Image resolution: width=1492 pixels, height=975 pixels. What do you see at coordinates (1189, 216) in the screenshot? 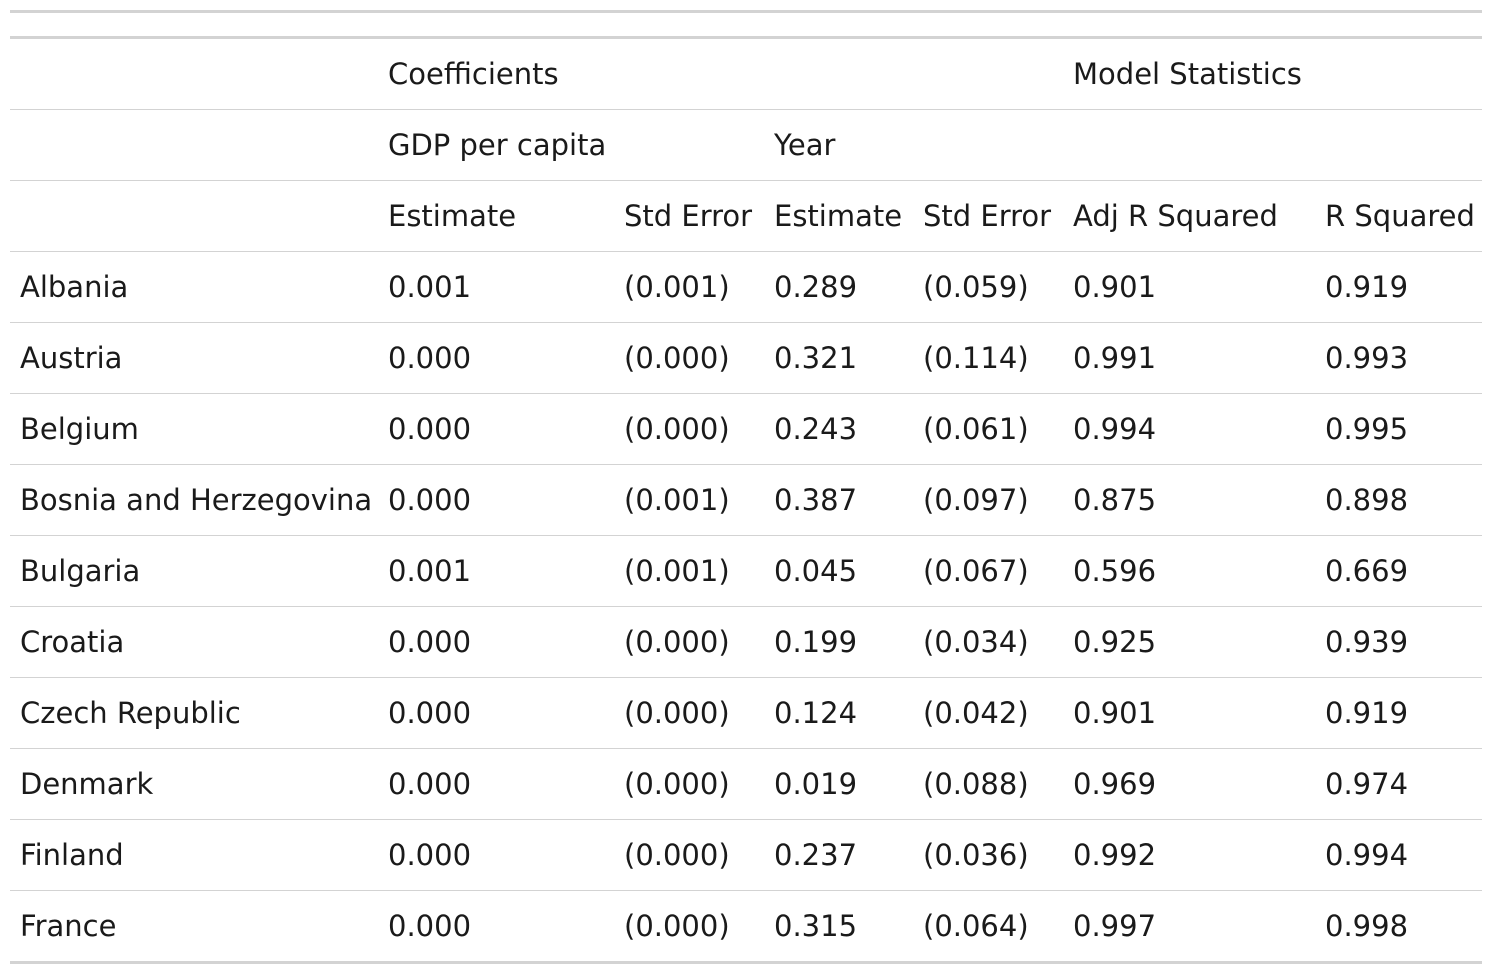
I see `col-header-adj-r-squared: Adj R Squared` at bounding box center [1189, 216].